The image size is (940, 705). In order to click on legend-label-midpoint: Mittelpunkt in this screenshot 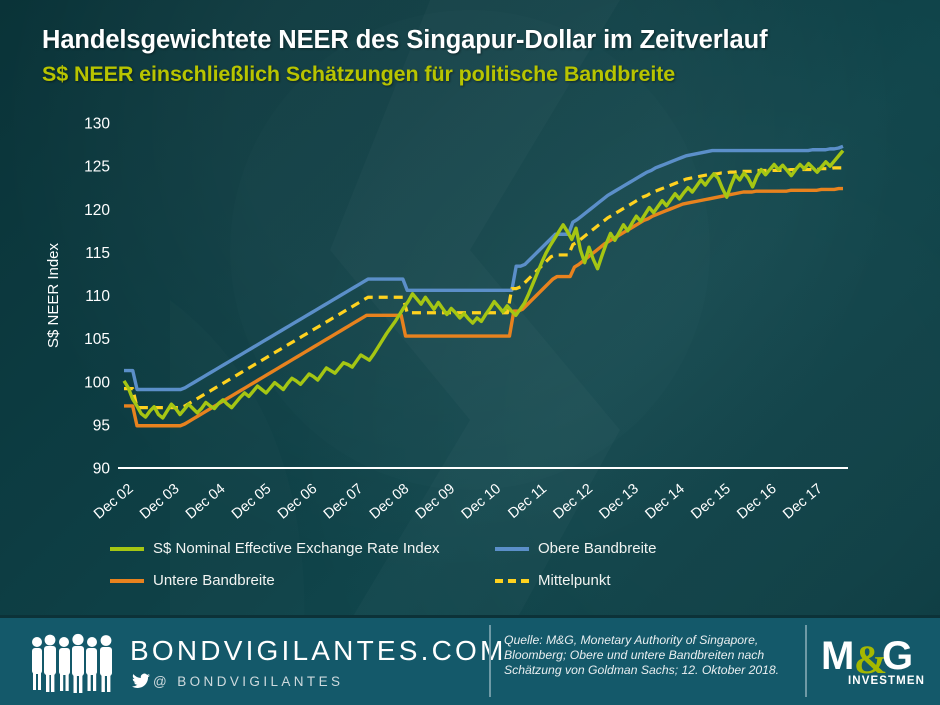, I will do `click(574, 580)`.